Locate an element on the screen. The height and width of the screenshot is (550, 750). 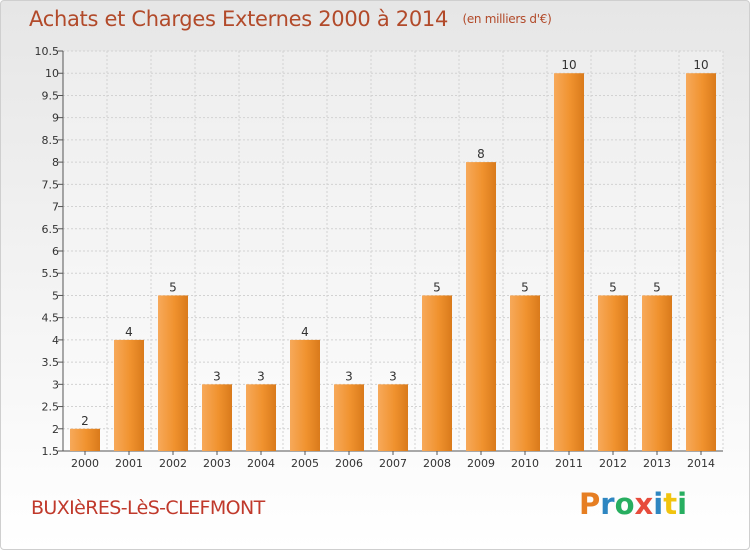
y-tick-label: 7 is located at coordinates (55, 207).